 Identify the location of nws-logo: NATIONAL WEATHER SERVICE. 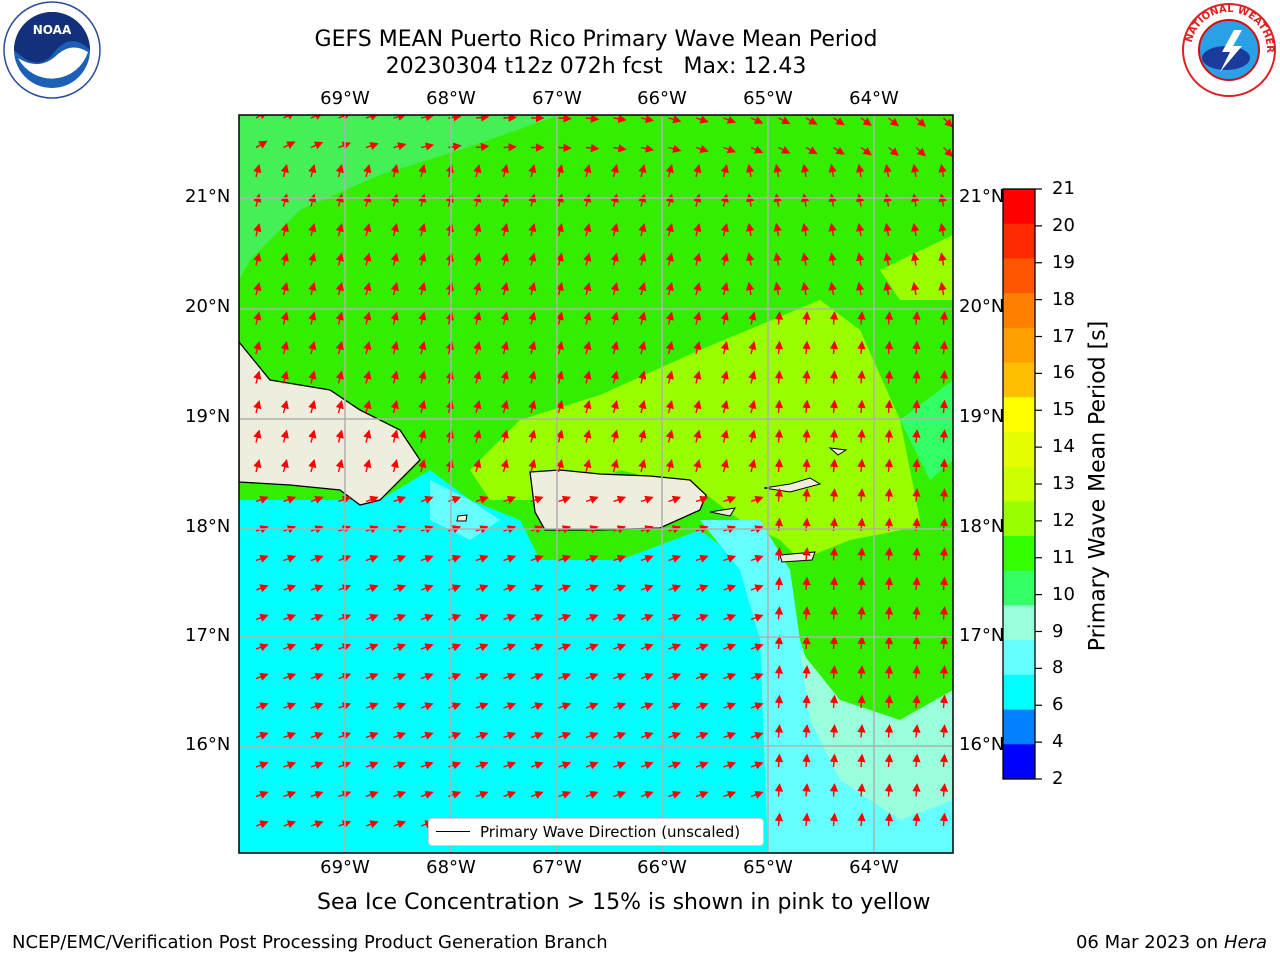
(1227, 48).